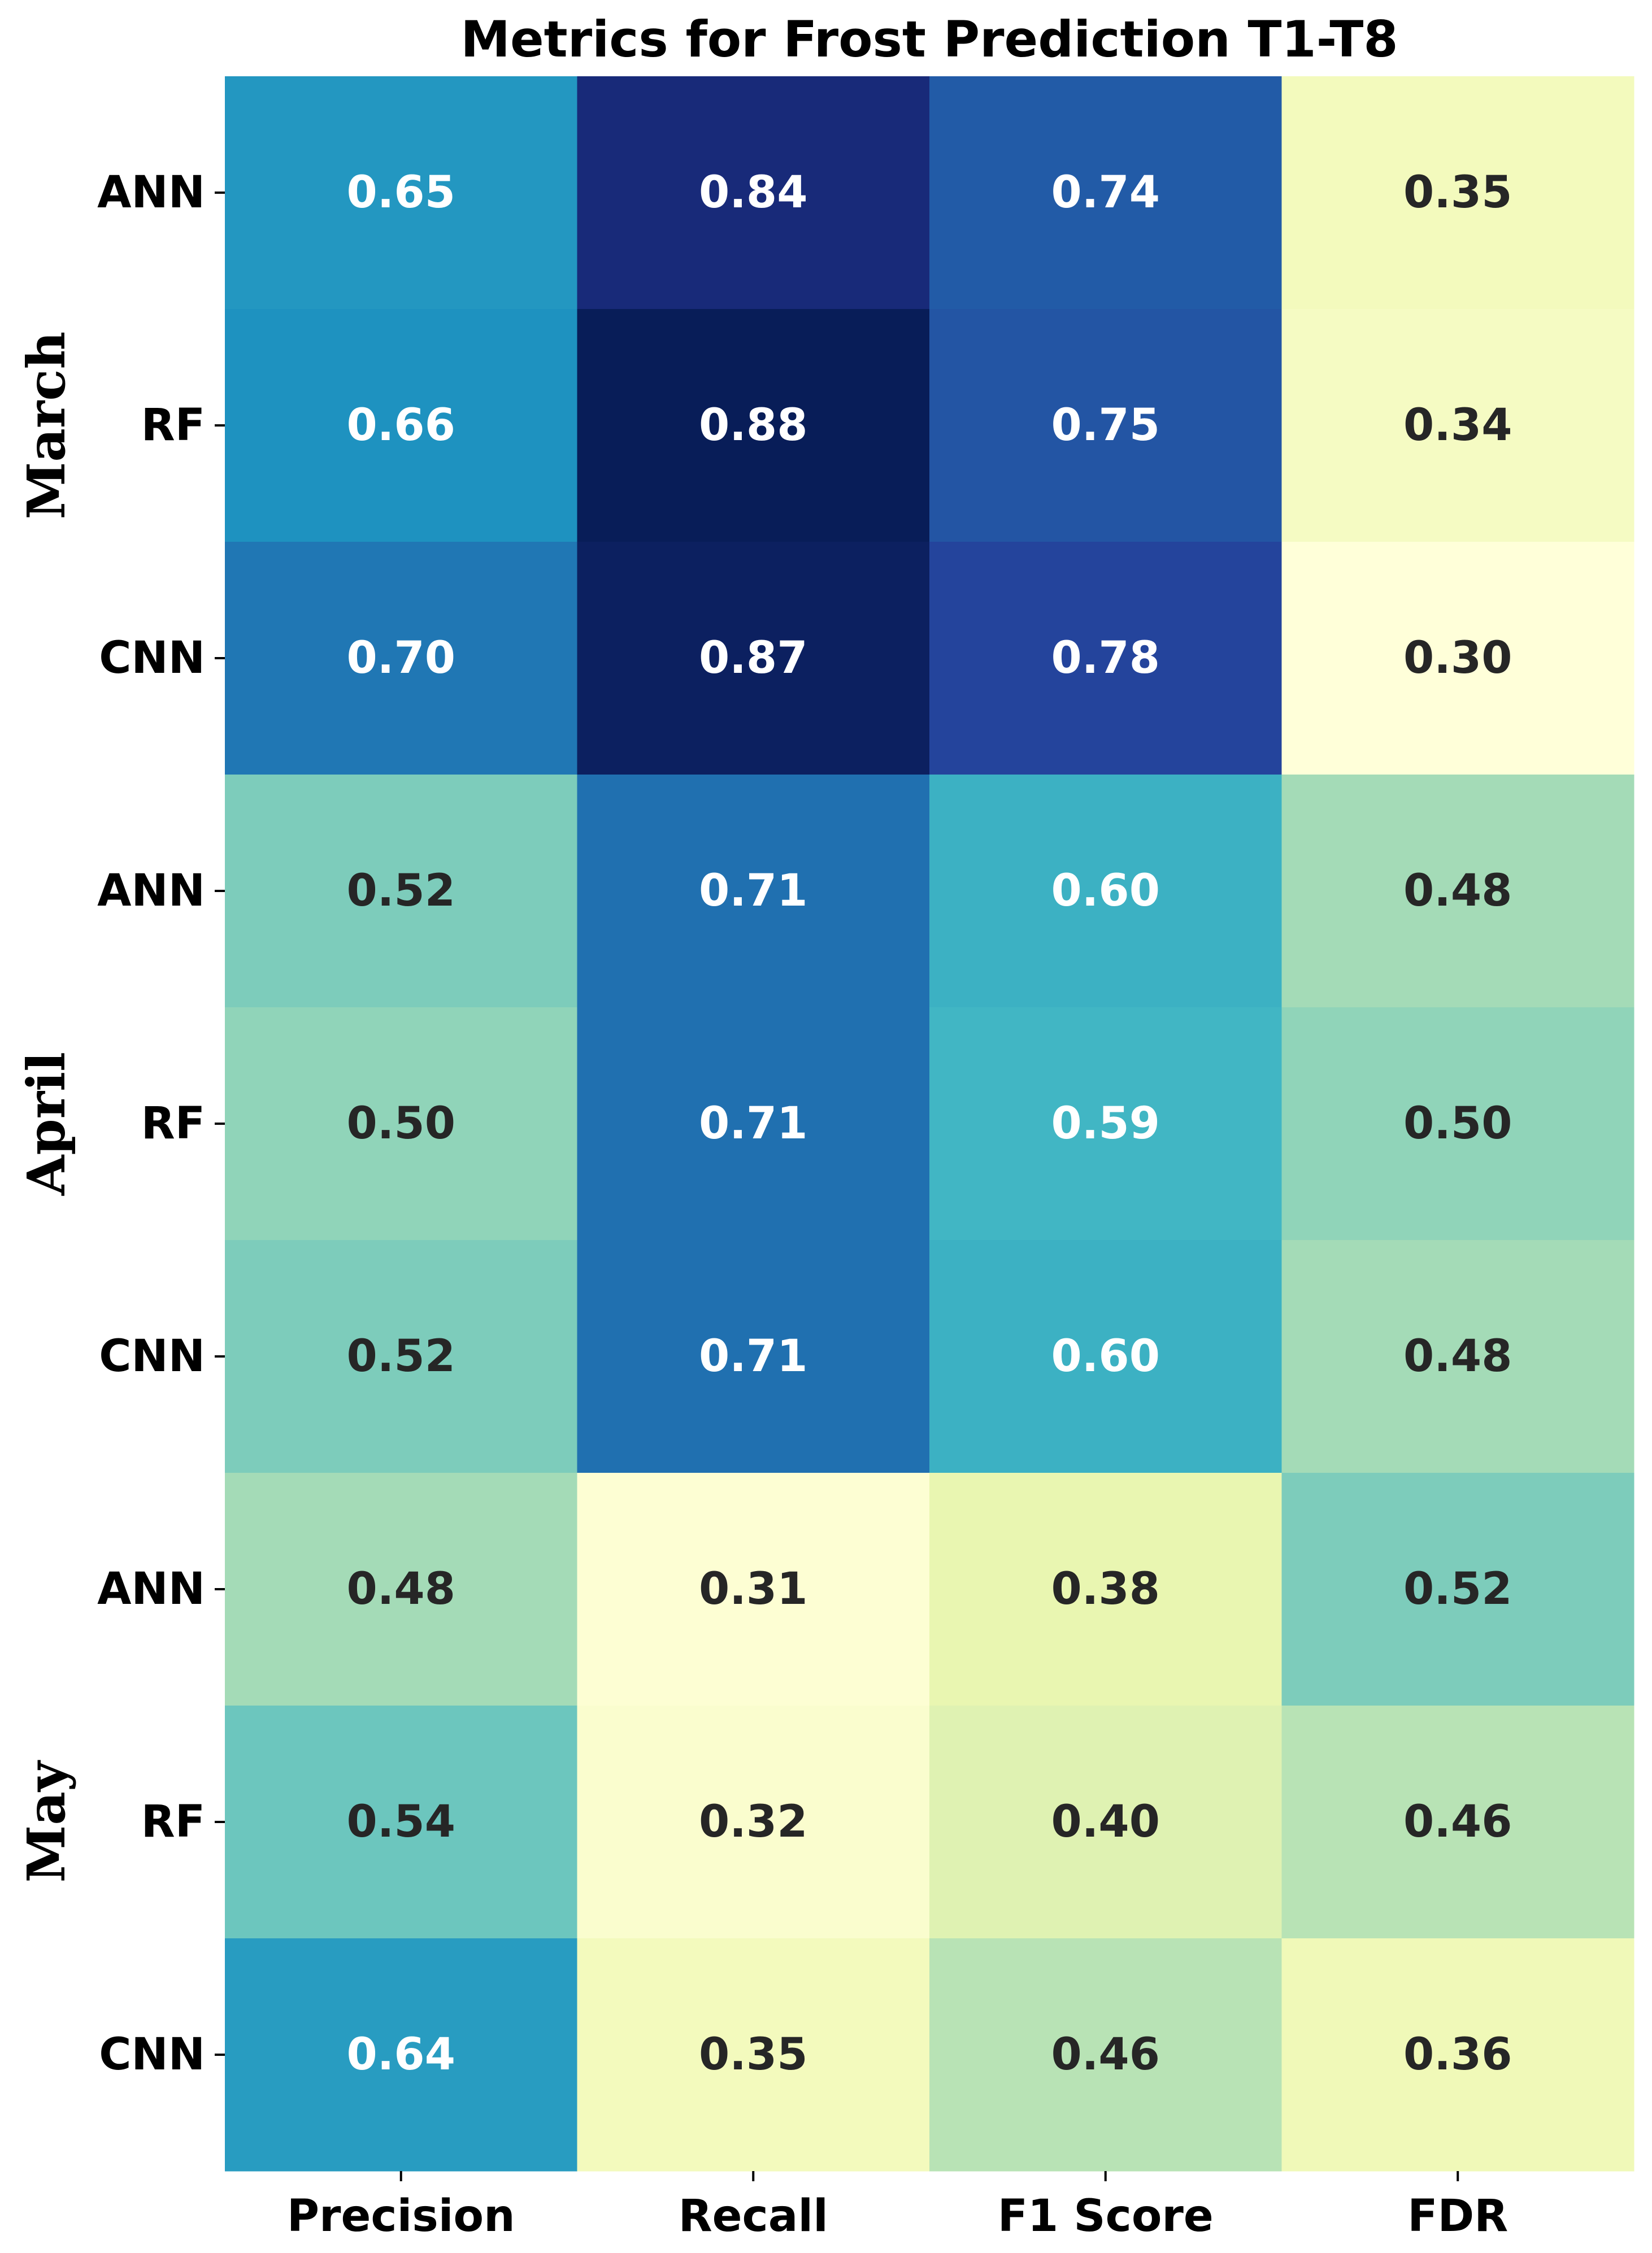 Image resolution: width=1652 pixels, height=2253 pixels. I want to click on cell-value-label: 0.64, so click(401, 2054).